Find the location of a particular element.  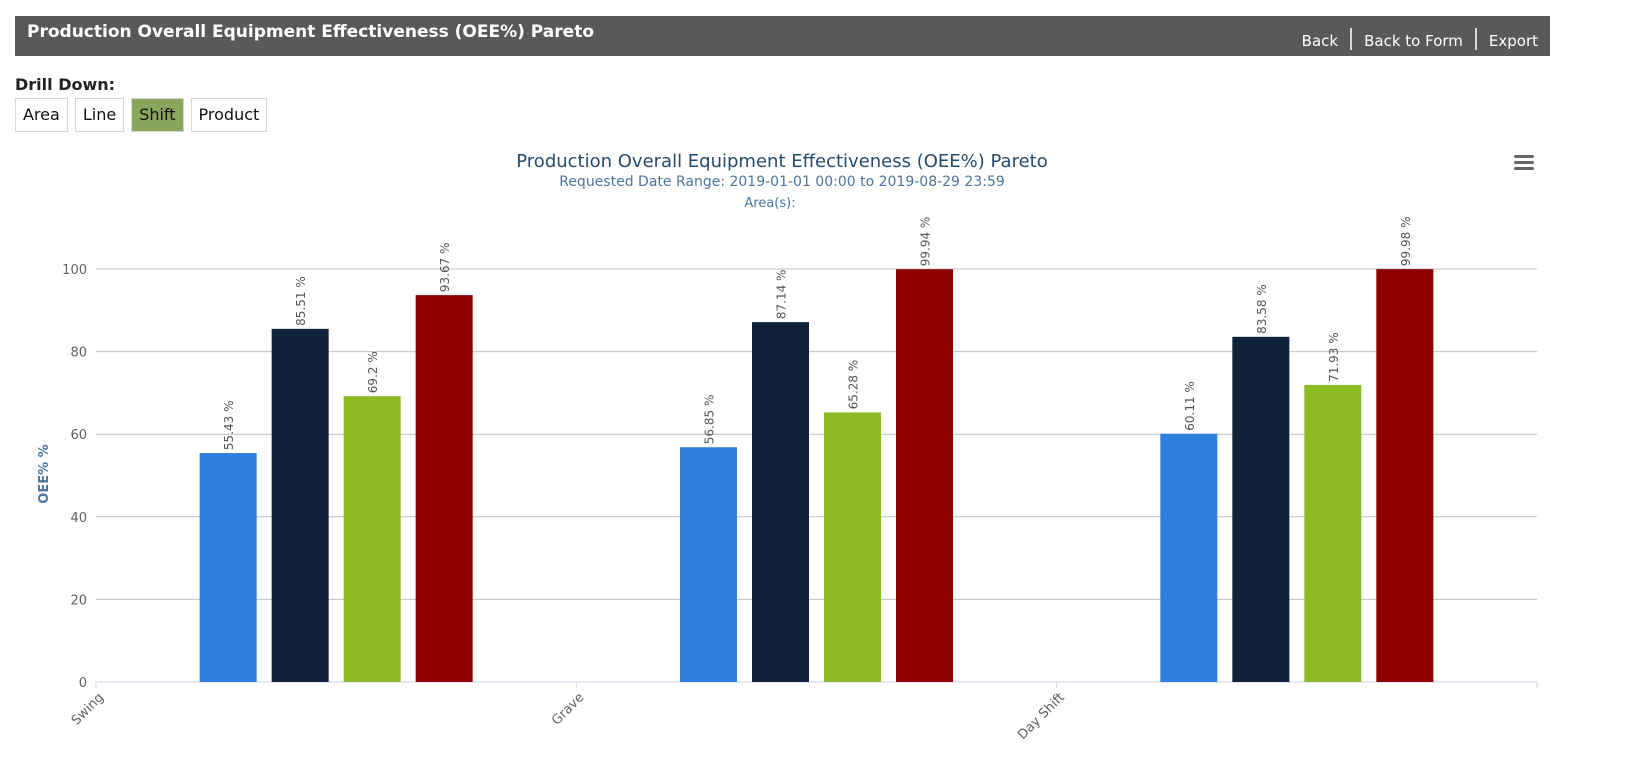

export-link: Export is located at coordinates (1513, 41).